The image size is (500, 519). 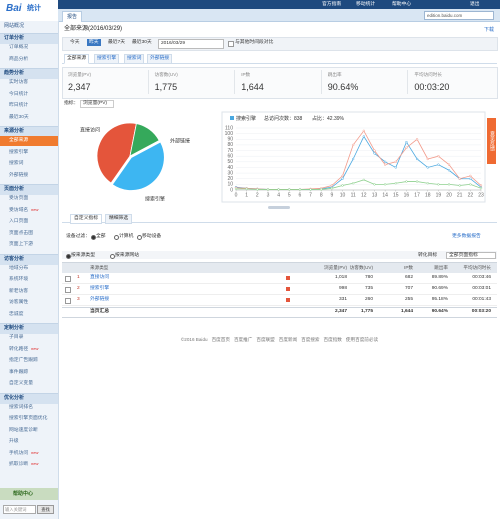 What do you see at coordinates (402, 4) in the screenshot?
I see `nav-link: 帮助中心` at bounding box center [402, 4].